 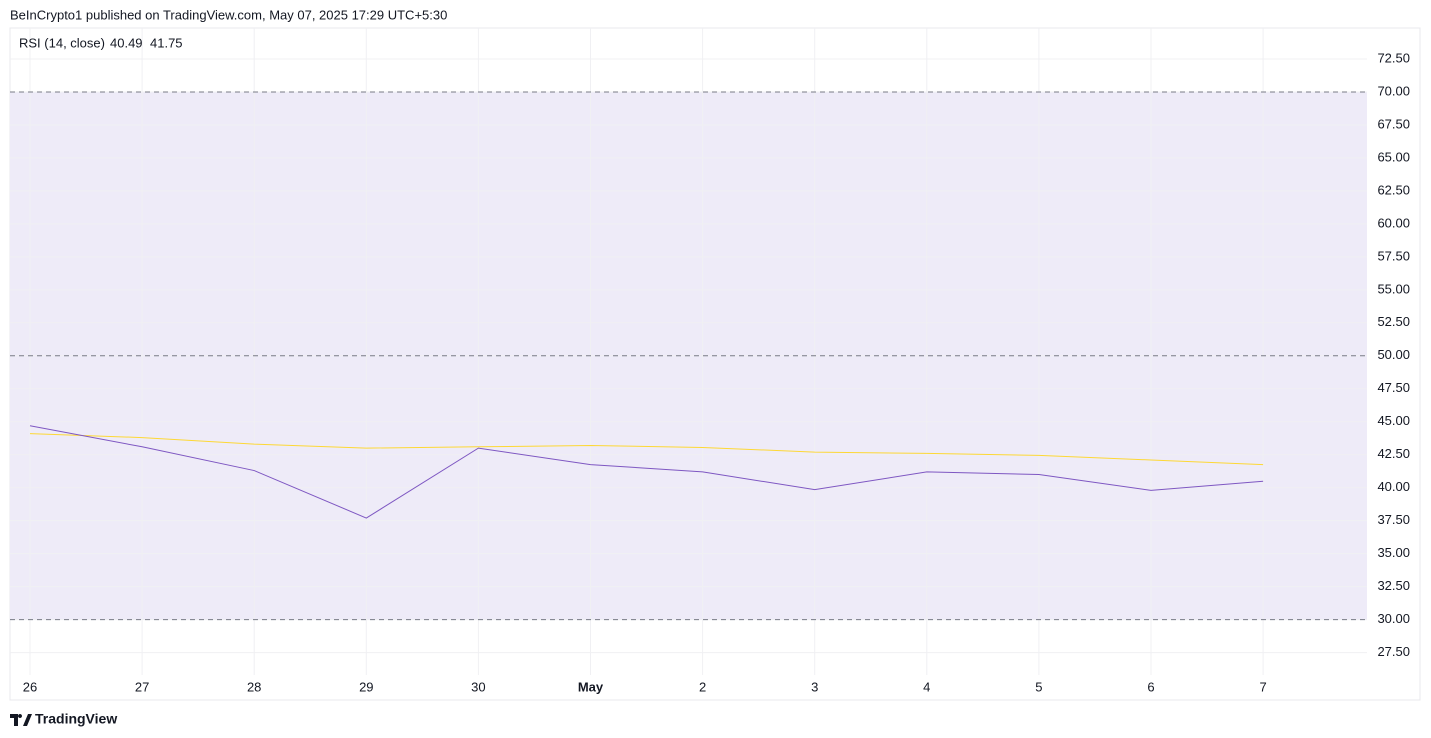 I want to click on y-tick-label: 52.50, so click(x=1393, y=321).